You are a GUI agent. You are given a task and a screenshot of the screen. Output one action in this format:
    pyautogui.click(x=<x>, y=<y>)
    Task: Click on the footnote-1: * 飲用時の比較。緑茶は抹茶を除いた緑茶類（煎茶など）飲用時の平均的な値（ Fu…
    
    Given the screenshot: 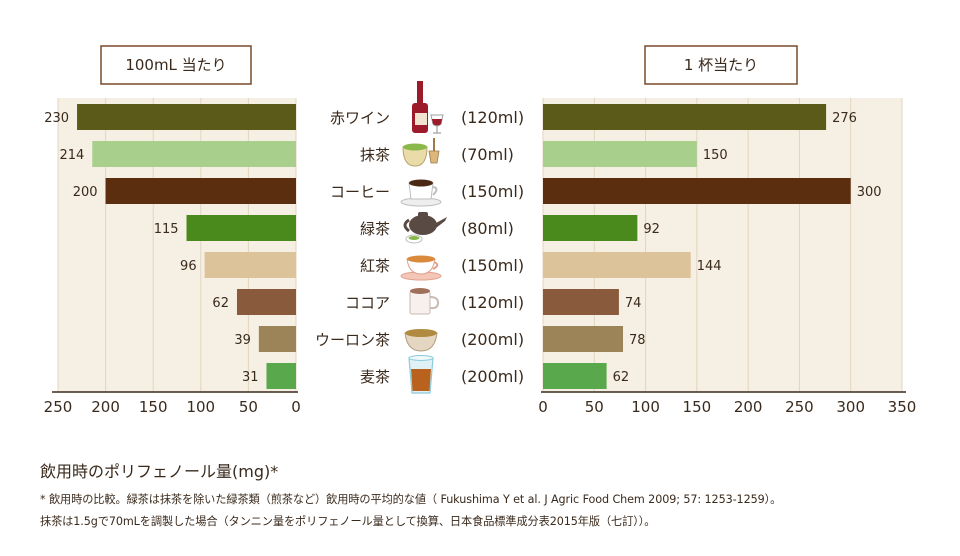 What is the action you would take?
    pyautogui.click(x=411, y=499)
    